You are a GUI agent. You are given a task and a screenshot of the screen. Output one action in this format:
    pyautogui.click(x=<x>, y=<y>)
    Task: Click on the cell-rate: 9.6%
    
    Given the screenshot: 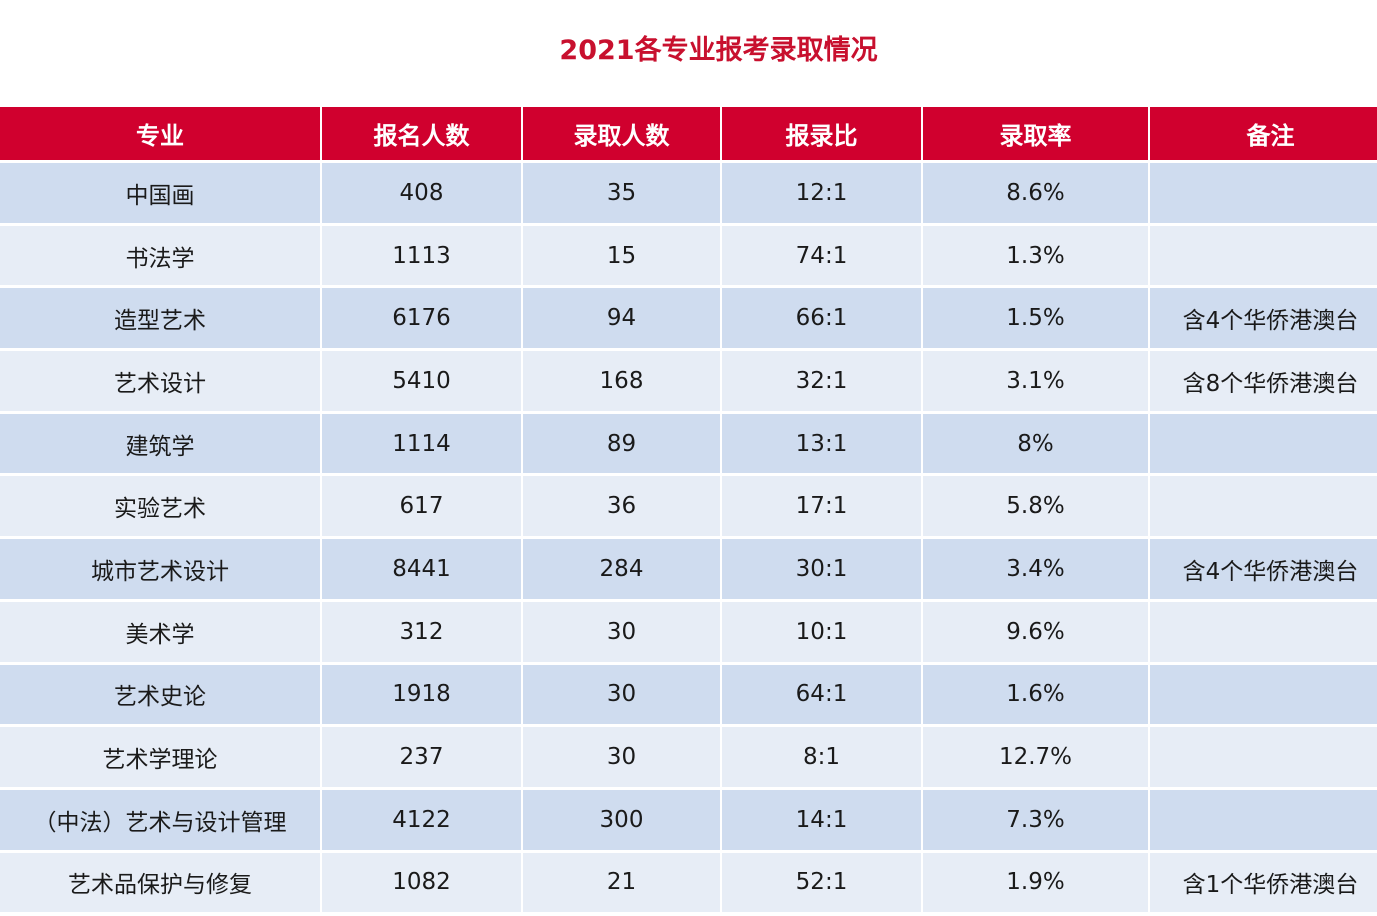 What is the action you would take?
    pyautogui.click(x=1035, y=631)
    